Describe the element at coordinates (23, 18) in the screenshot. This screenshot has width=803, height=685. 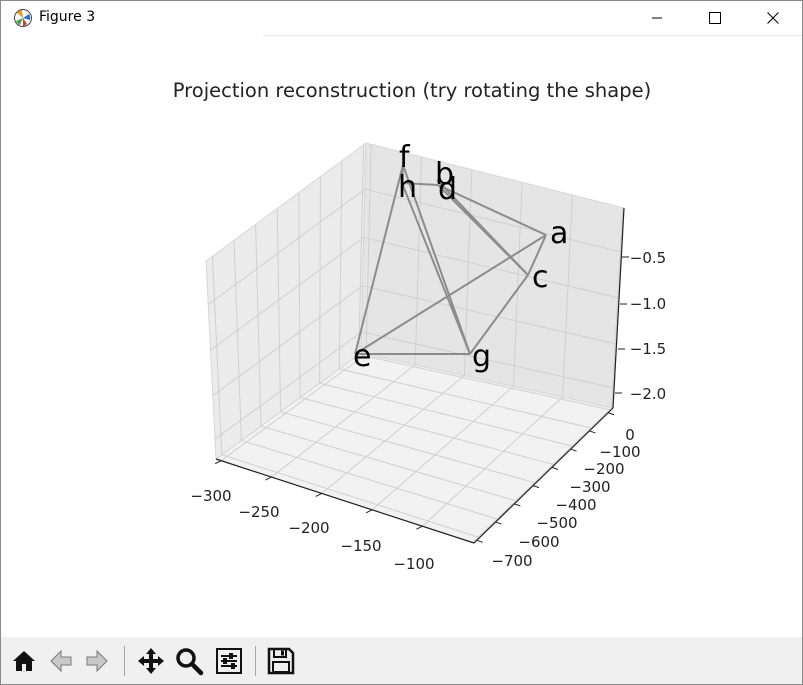
I see `matplotlib-app-icon` at that location.